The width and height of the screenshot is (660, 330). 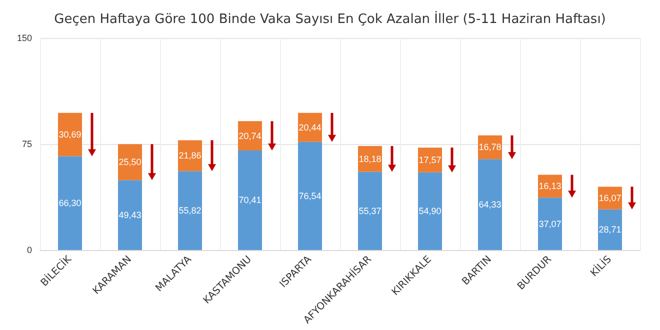 I want to click on data-label: 20,74, so click(x=250, y=135).